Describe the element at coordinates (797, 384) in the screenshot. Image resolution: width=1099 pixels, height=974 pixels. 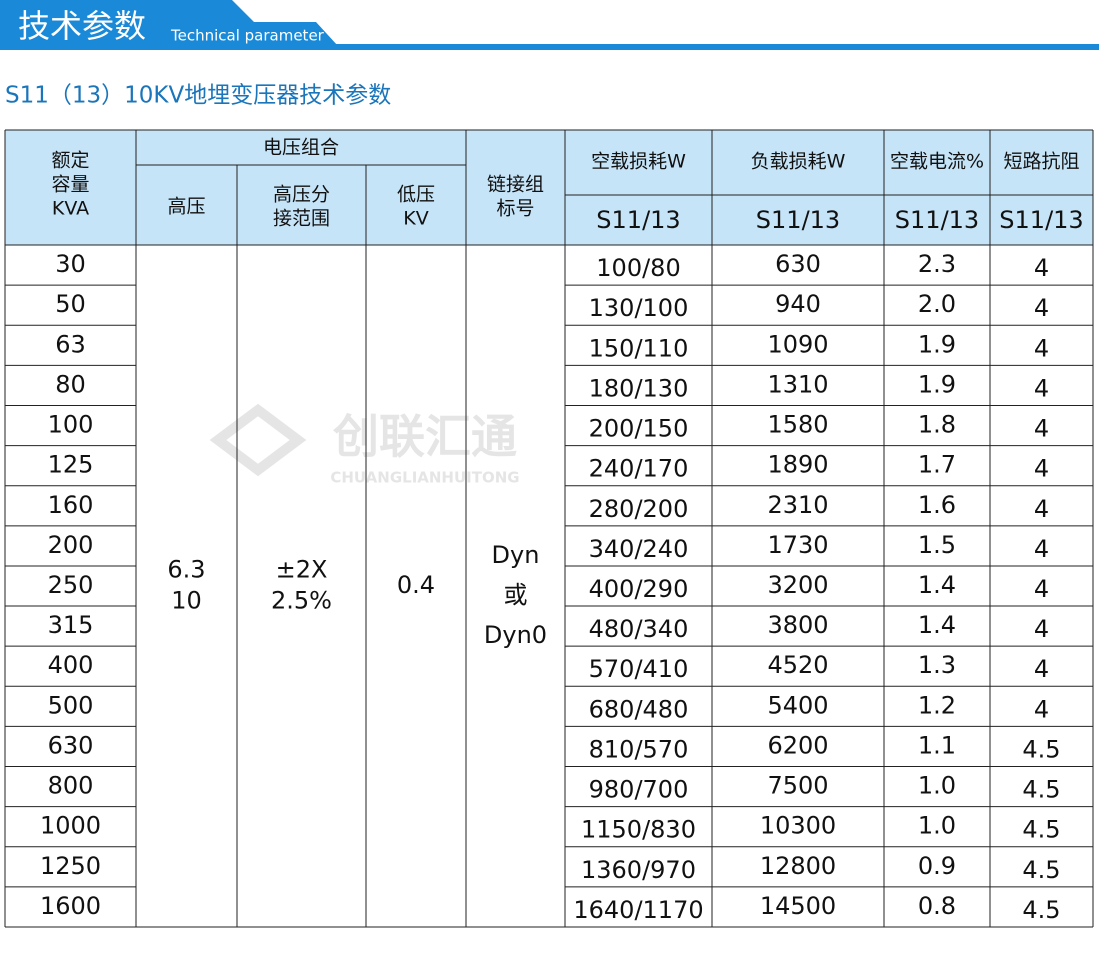
I see `cell-value: 1310` at that location.